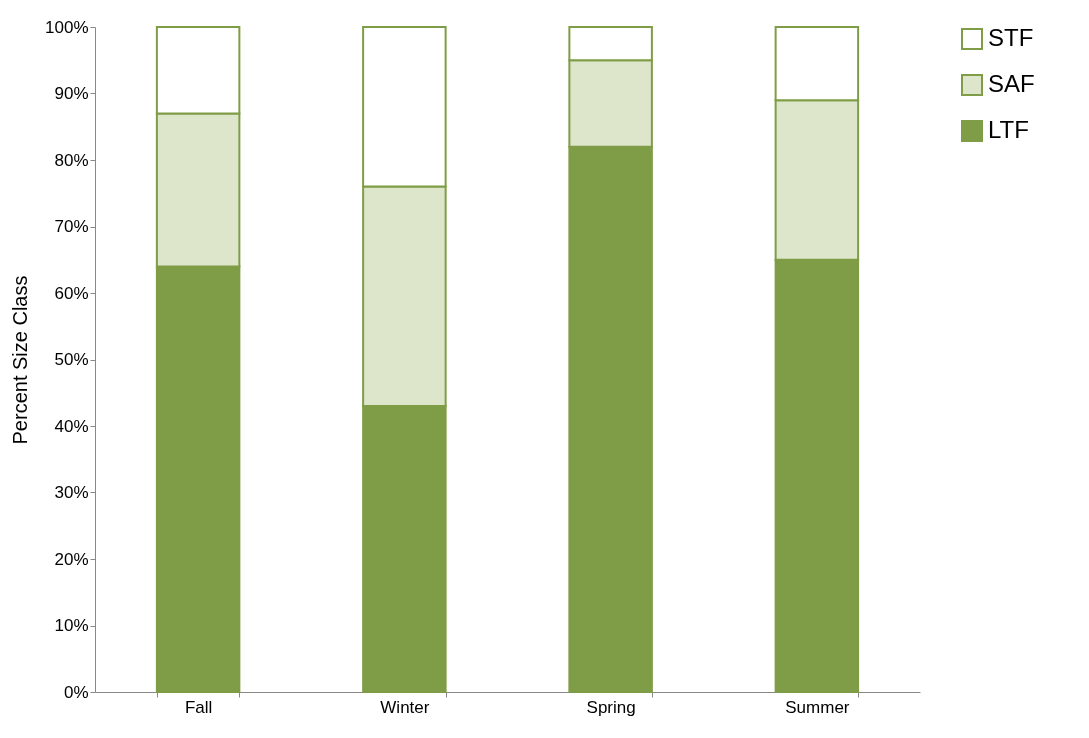 This screenshot has width=1089, height=738. I want to click on y-tick-label: 70%, so click(71, 226).